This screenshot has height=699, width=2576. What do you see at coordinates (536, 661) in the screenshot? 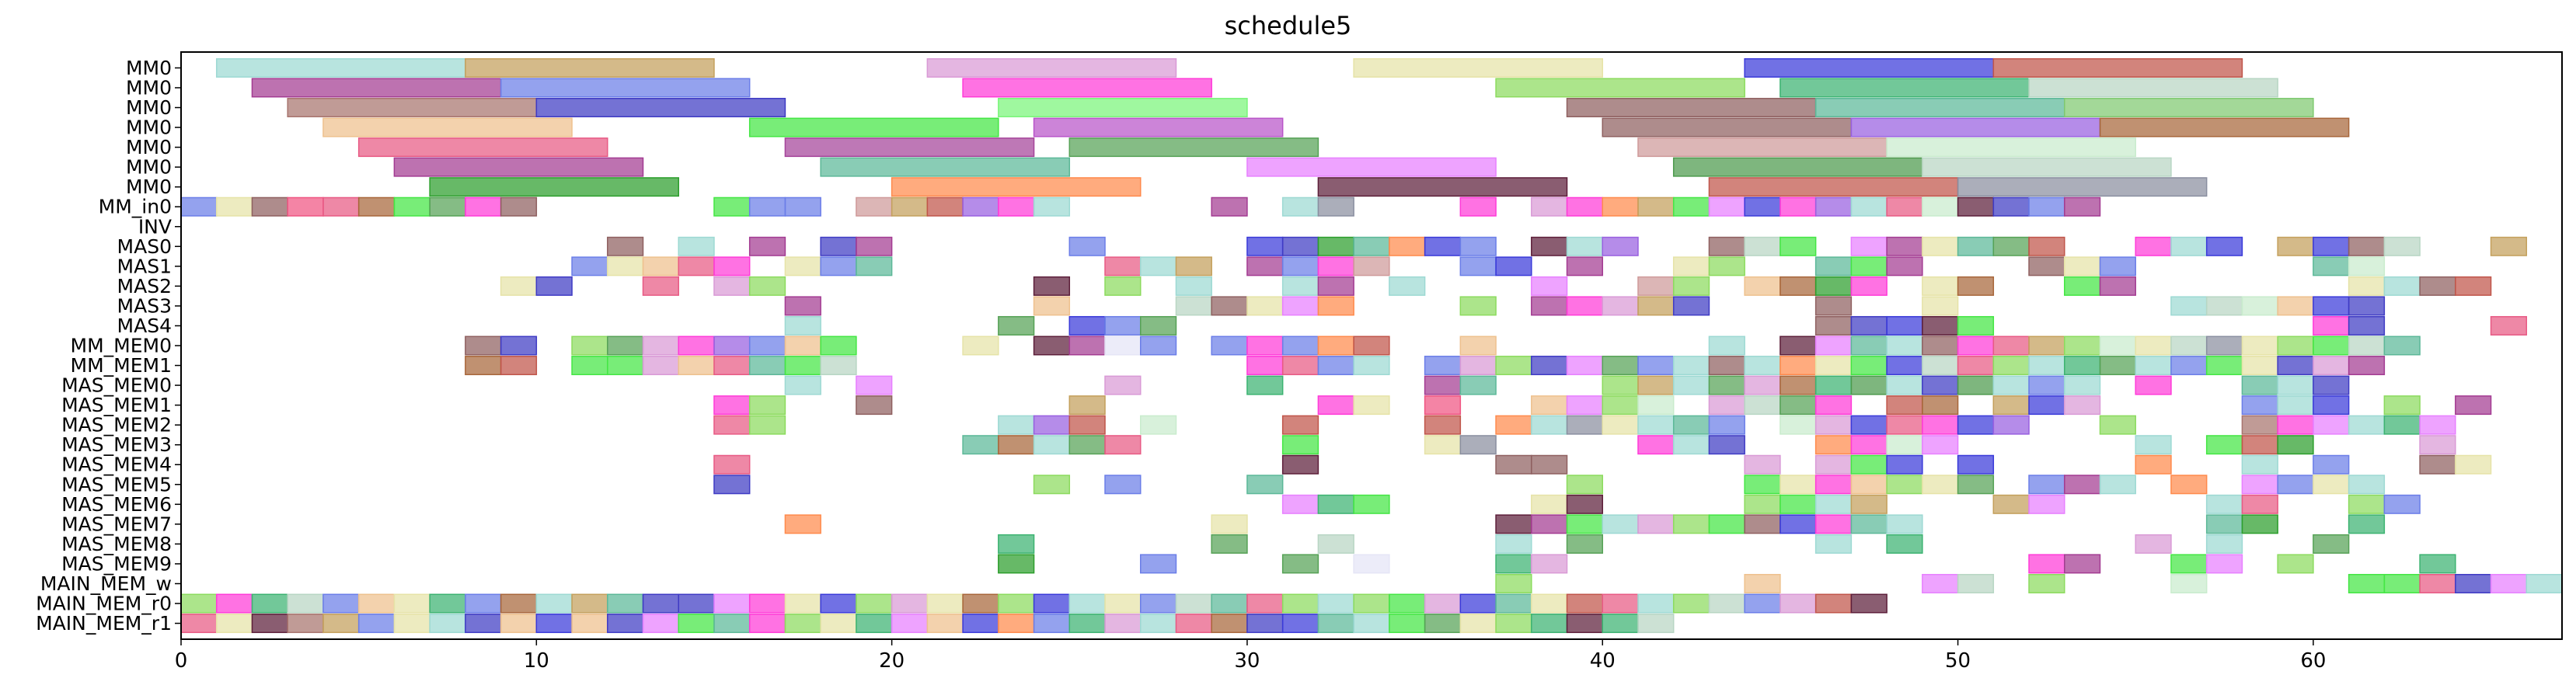
I see `x-tick-label: 10` at bounding box center [536, 661].